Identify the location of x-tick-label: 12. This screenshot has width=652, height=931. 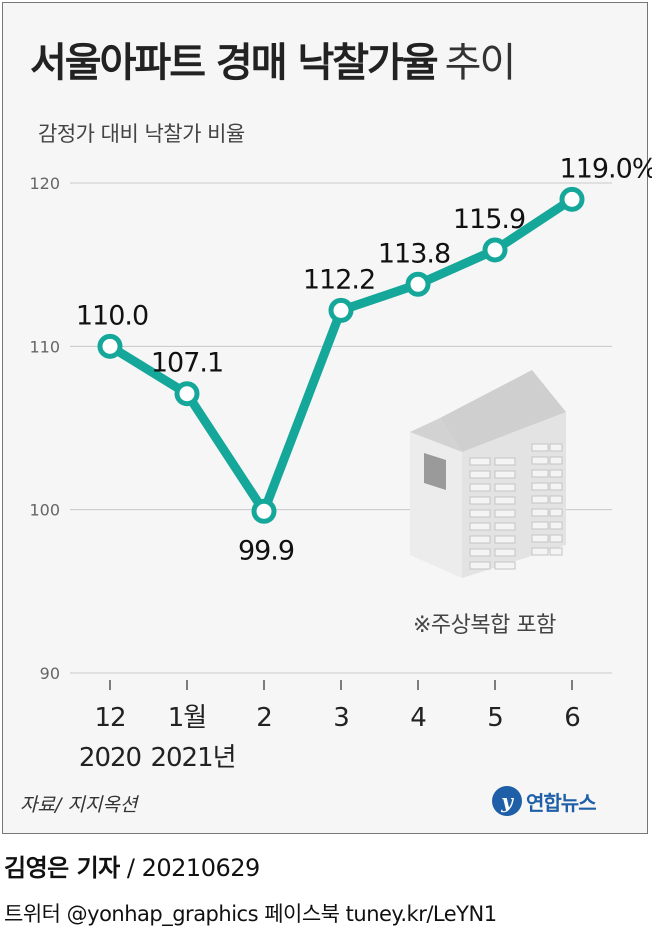
(109, 718).